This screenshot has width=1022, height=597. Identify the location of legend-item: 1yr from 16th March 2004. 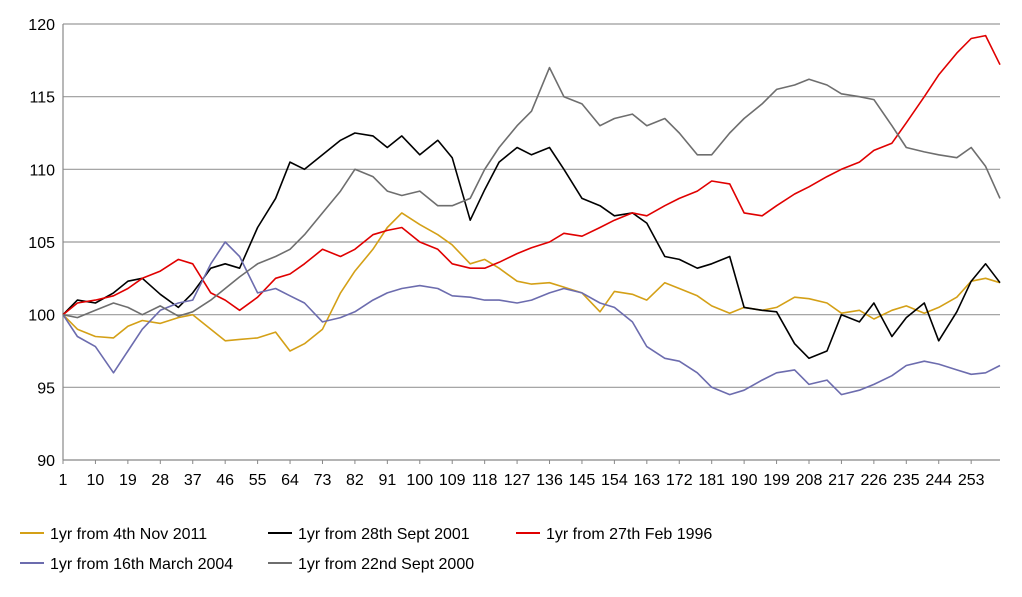
(126, 564).